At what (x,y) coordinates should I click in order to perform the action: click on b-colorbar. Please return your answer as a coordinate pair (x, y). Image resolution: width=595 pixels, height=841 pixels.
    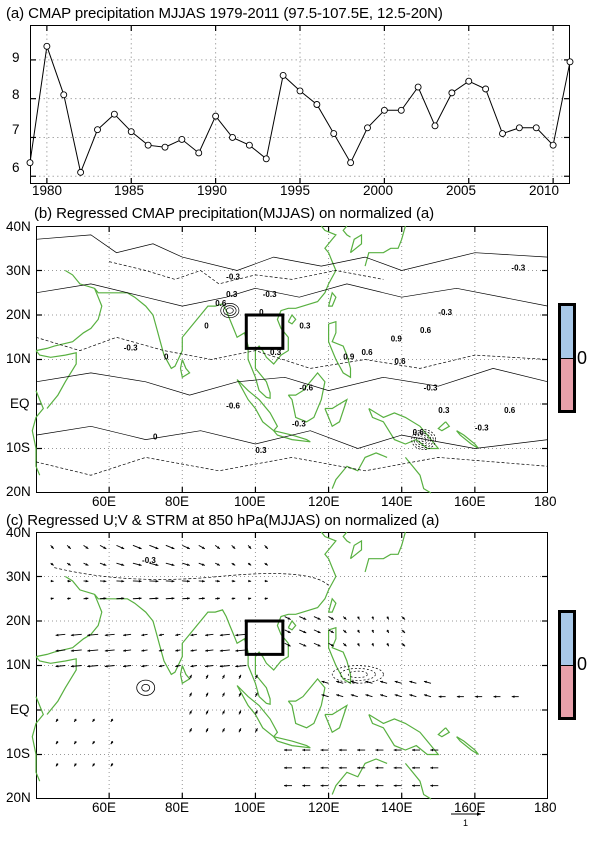
    Looking at the image, I should click on (567, 358).